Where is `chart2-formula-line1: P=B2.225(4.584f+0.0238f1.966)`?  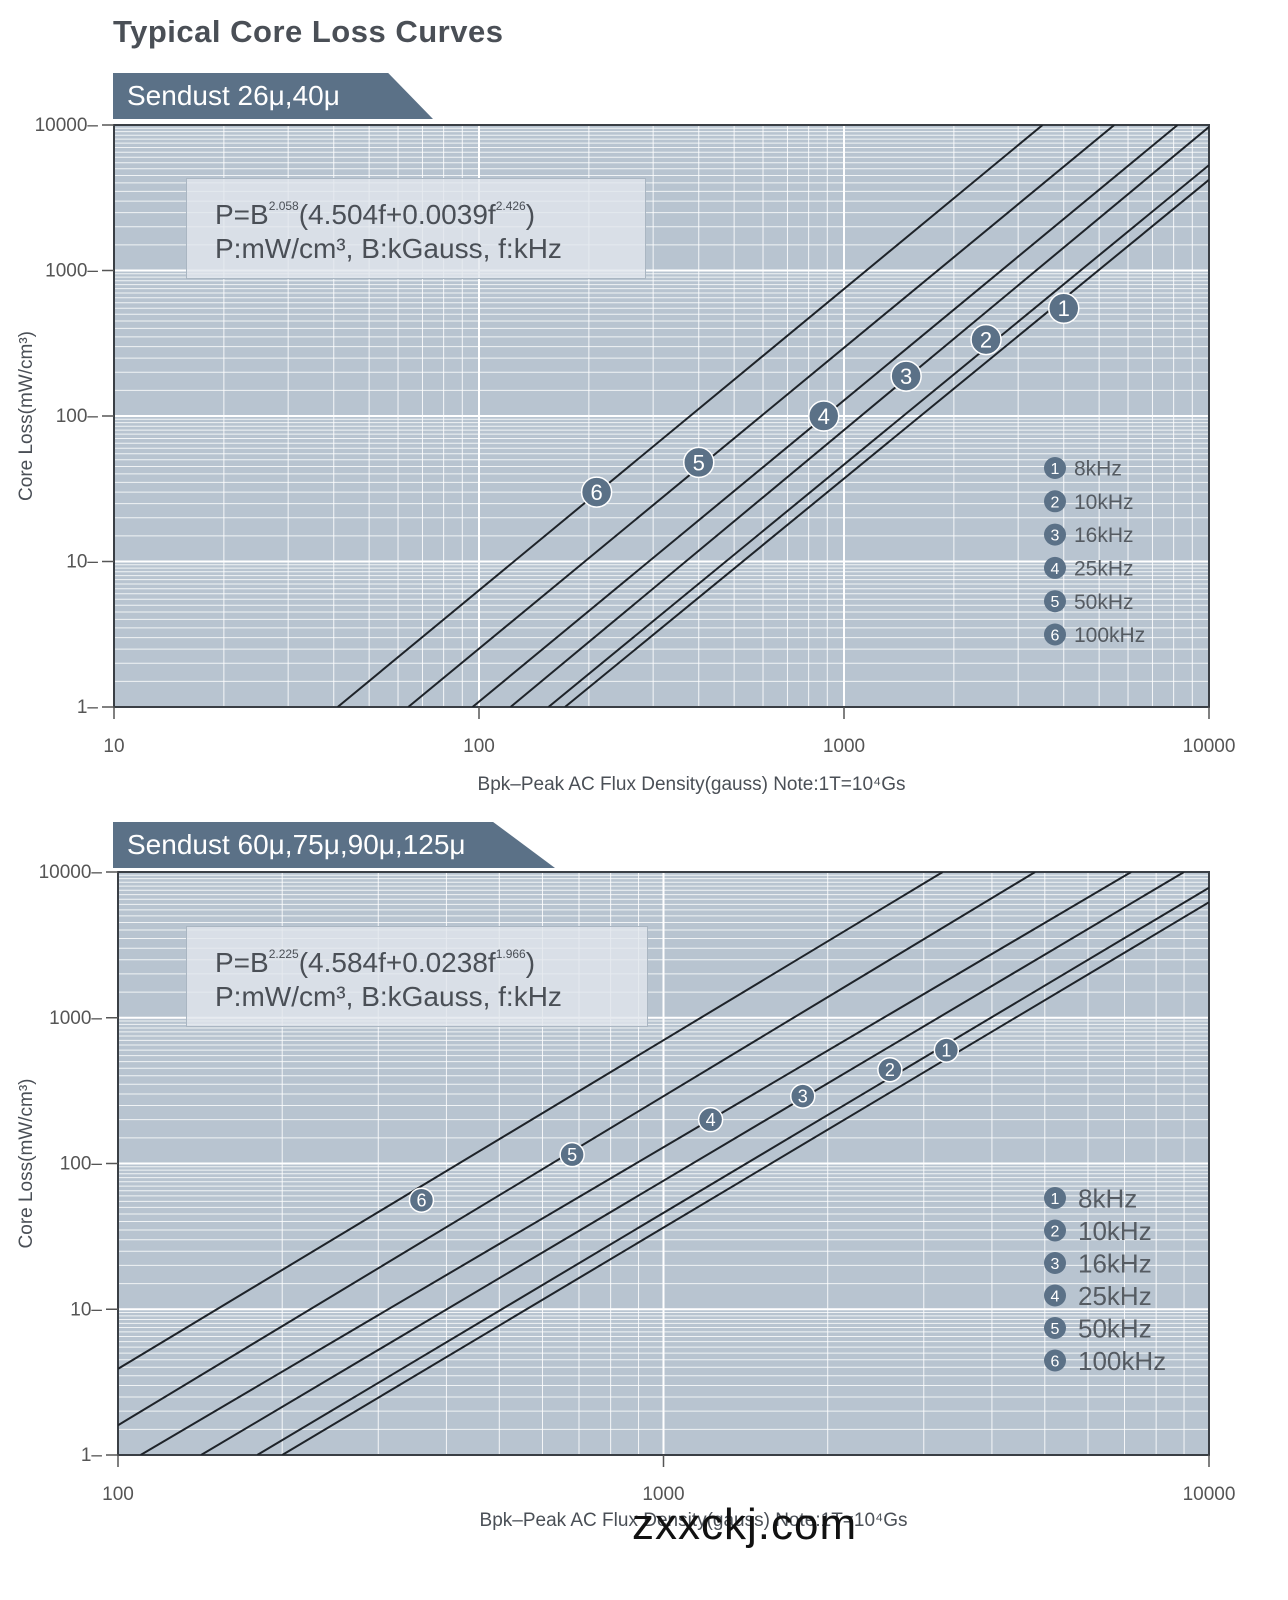
chart2-formula-line1: P=B2.225(4.584f+0.0238f1.966) is located at coordinates (375, 962).